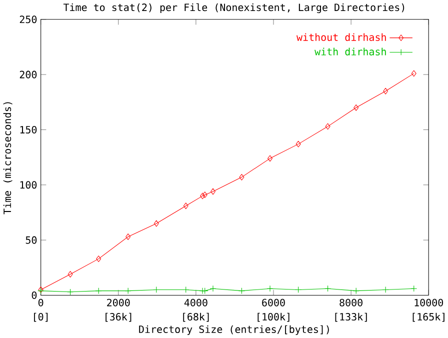  What do you see at coordinates (28, 184) in the screenshot?
I see `y-tick-label: 100` at bounding box center [28, 184].